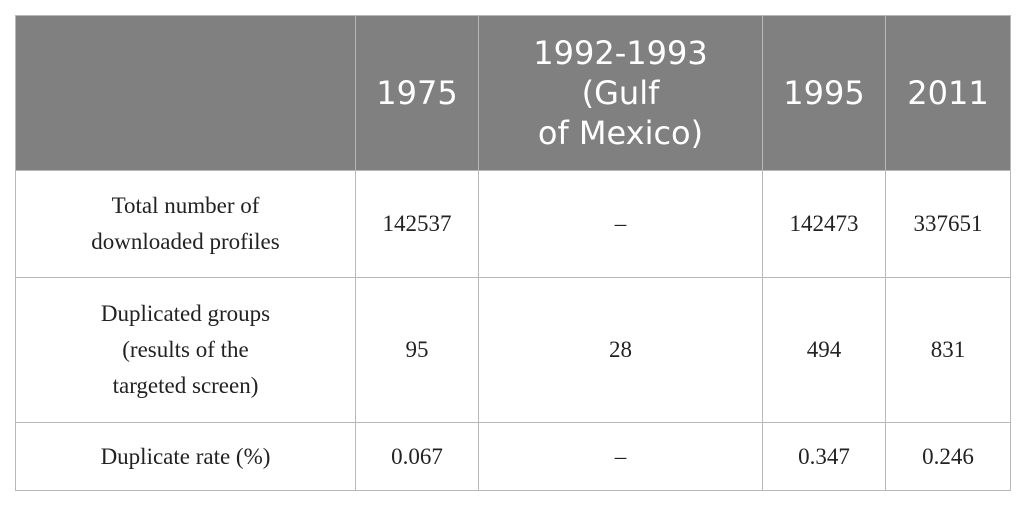 The image size is (1025, 505). I want to click on text-line: 2011, so click(948, 93).